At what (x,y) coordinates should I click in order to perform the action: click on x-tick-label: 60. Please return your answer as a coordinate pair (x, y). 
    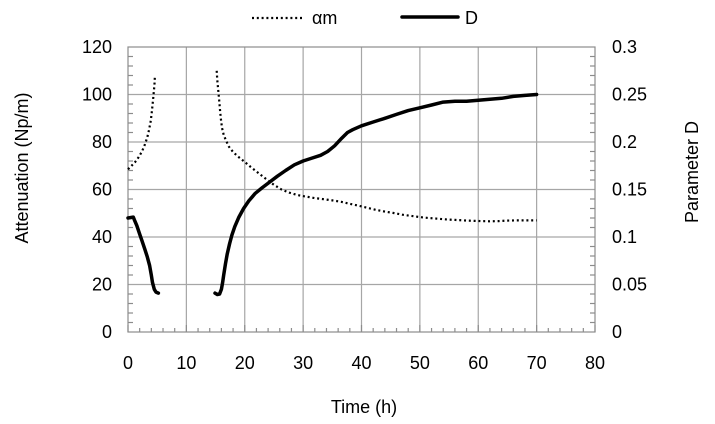
    Looking at the image, I should click on (478, 363).